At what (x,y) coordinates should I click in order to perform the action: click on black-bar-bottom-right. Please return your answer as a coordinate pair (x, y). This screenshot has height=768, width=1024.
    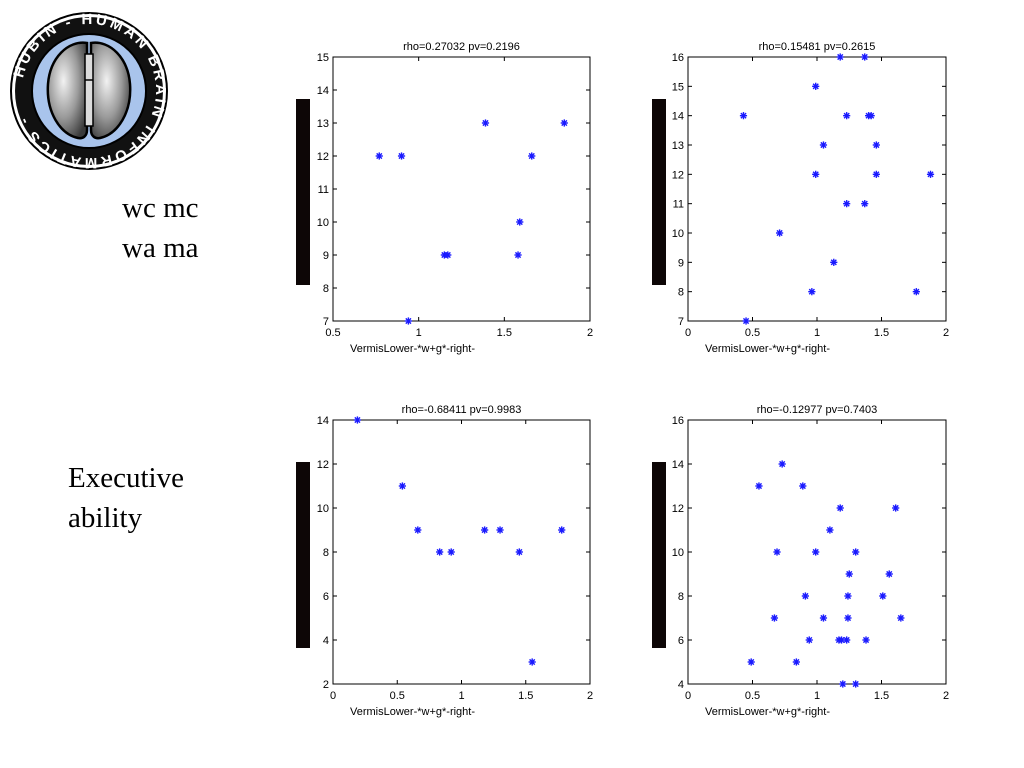
    Looking at the image, I should click on (659, 555).